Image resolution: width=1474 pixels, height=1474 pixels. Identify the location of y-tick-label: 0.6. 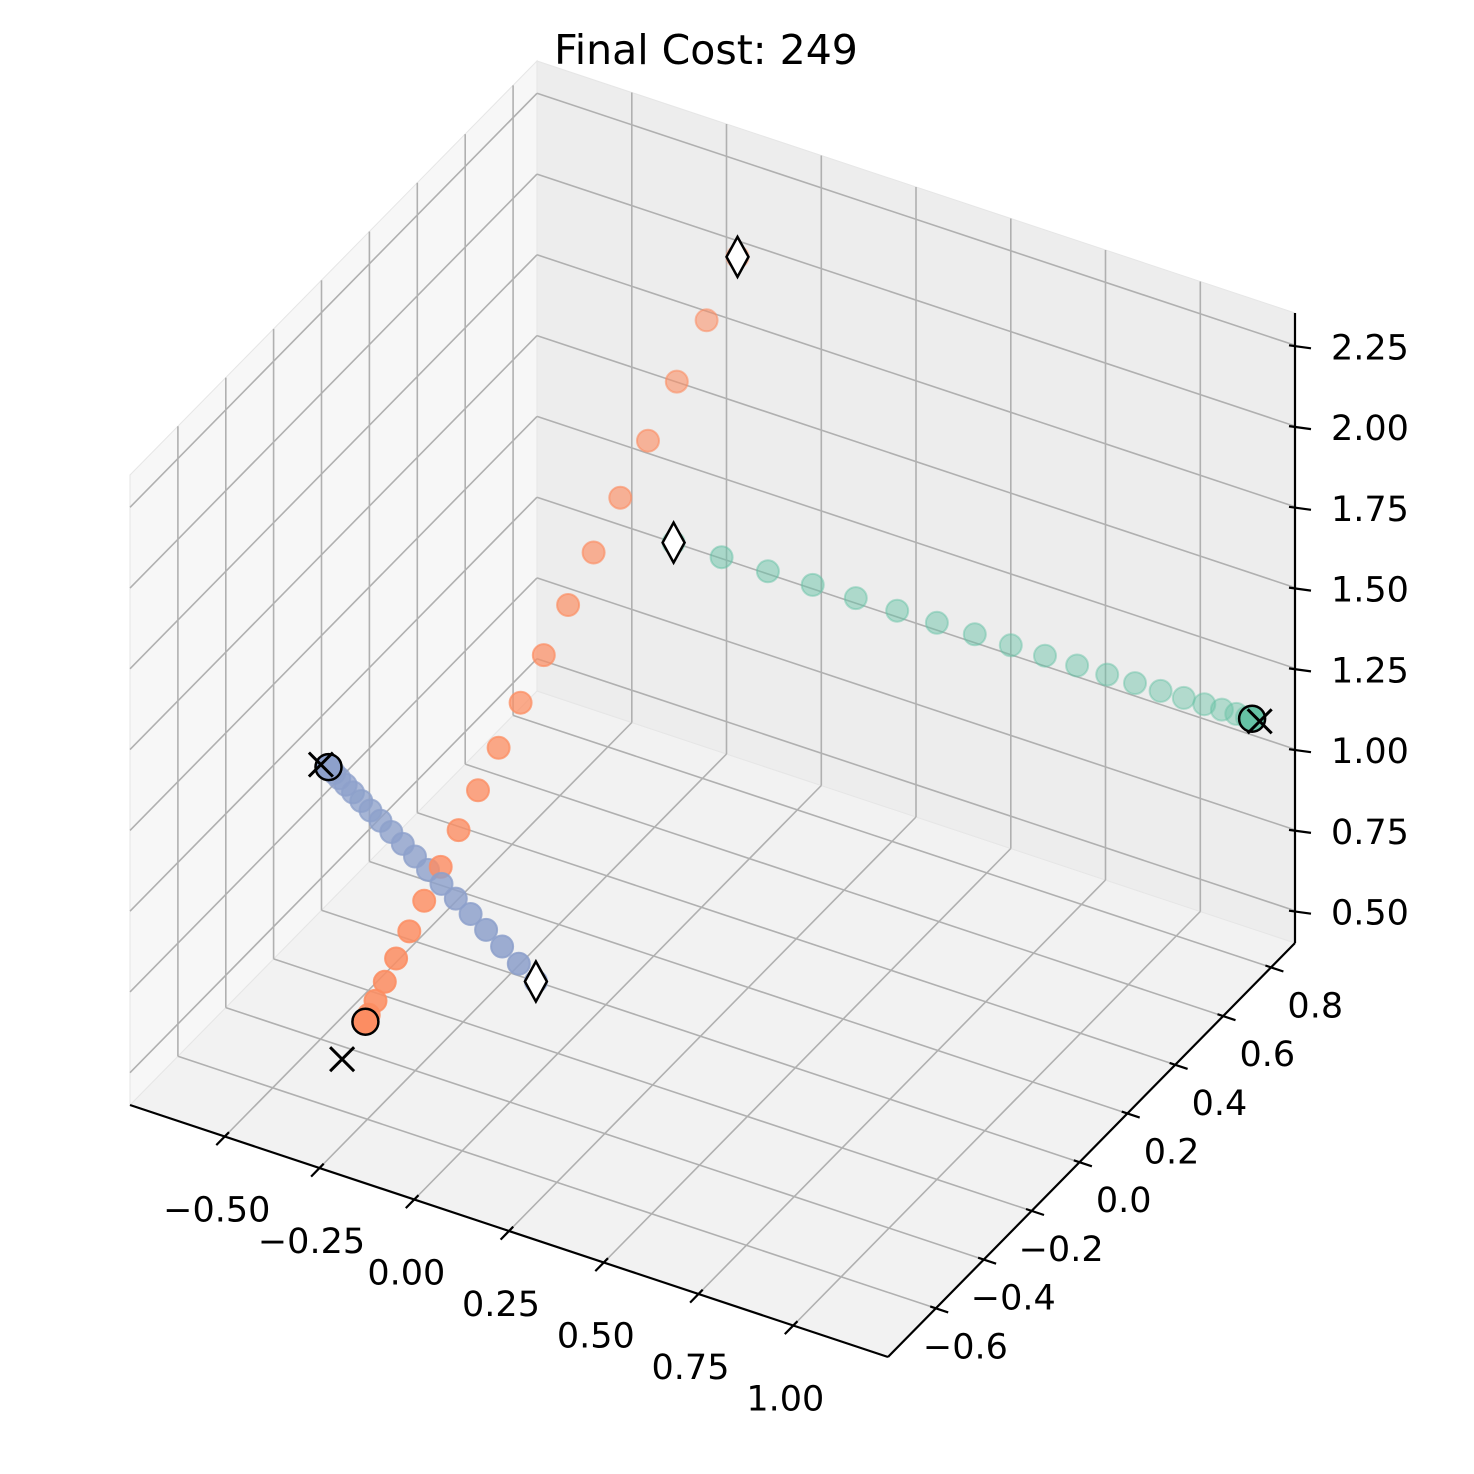
(1268, 1055).